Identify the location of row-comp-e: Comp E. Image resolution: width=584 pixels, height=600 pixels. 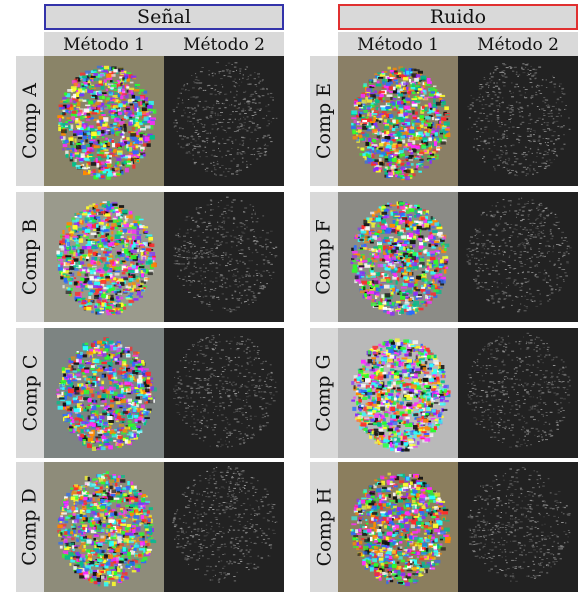
(444, 121).